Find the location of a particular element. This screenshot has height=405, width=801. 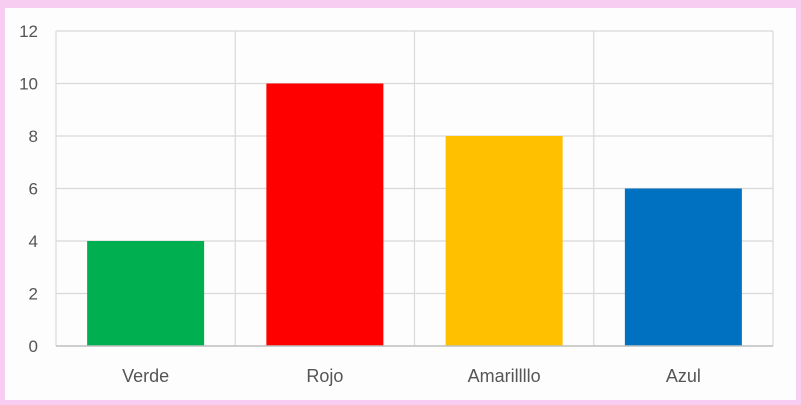

x-category-label: Amarillllo is located at coordinates (504, 376).